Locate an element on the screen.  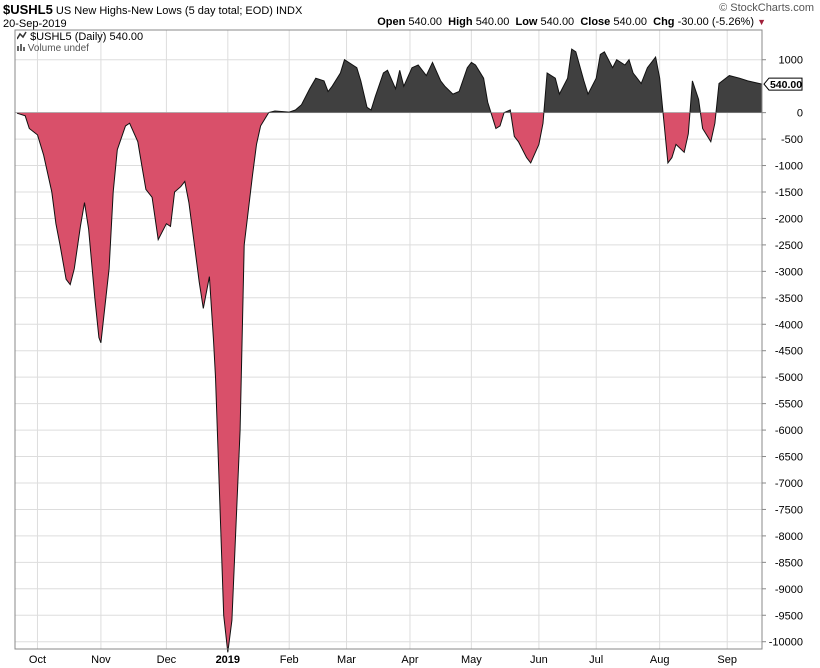
x-tick-label: 2019 is located at coordinates (228, 660).